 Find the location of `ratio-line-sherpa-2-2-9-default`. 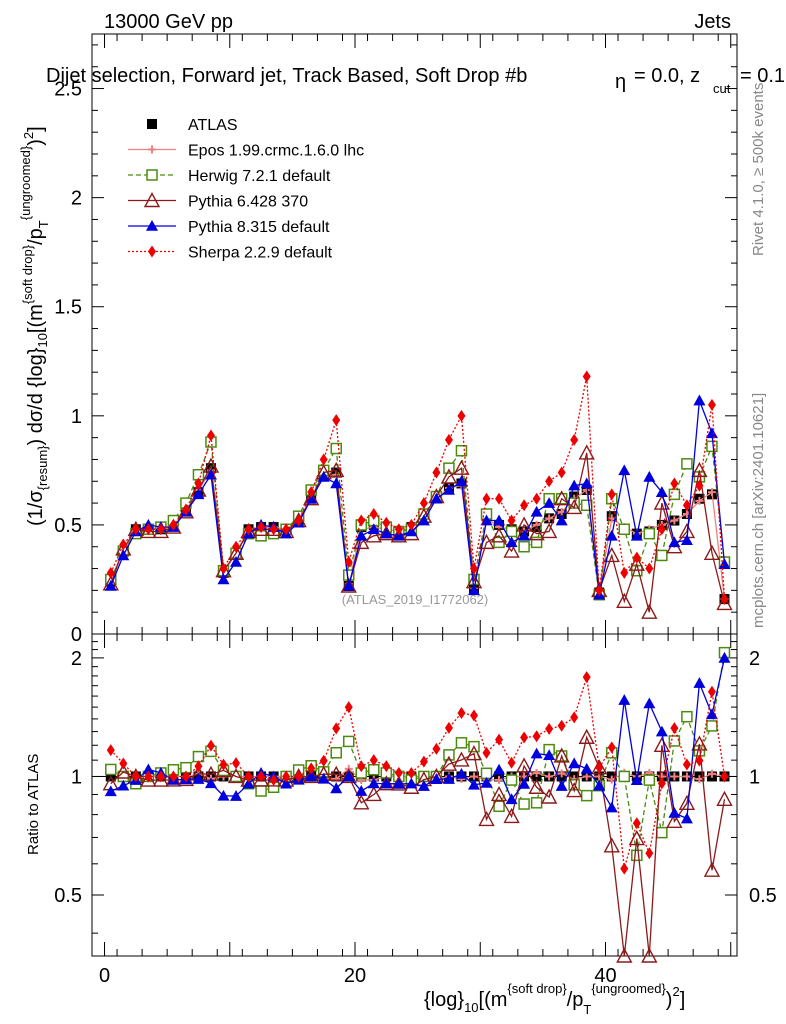

ratio-line-sherpa-2-2-9-default is located at coordinates (418, 772).